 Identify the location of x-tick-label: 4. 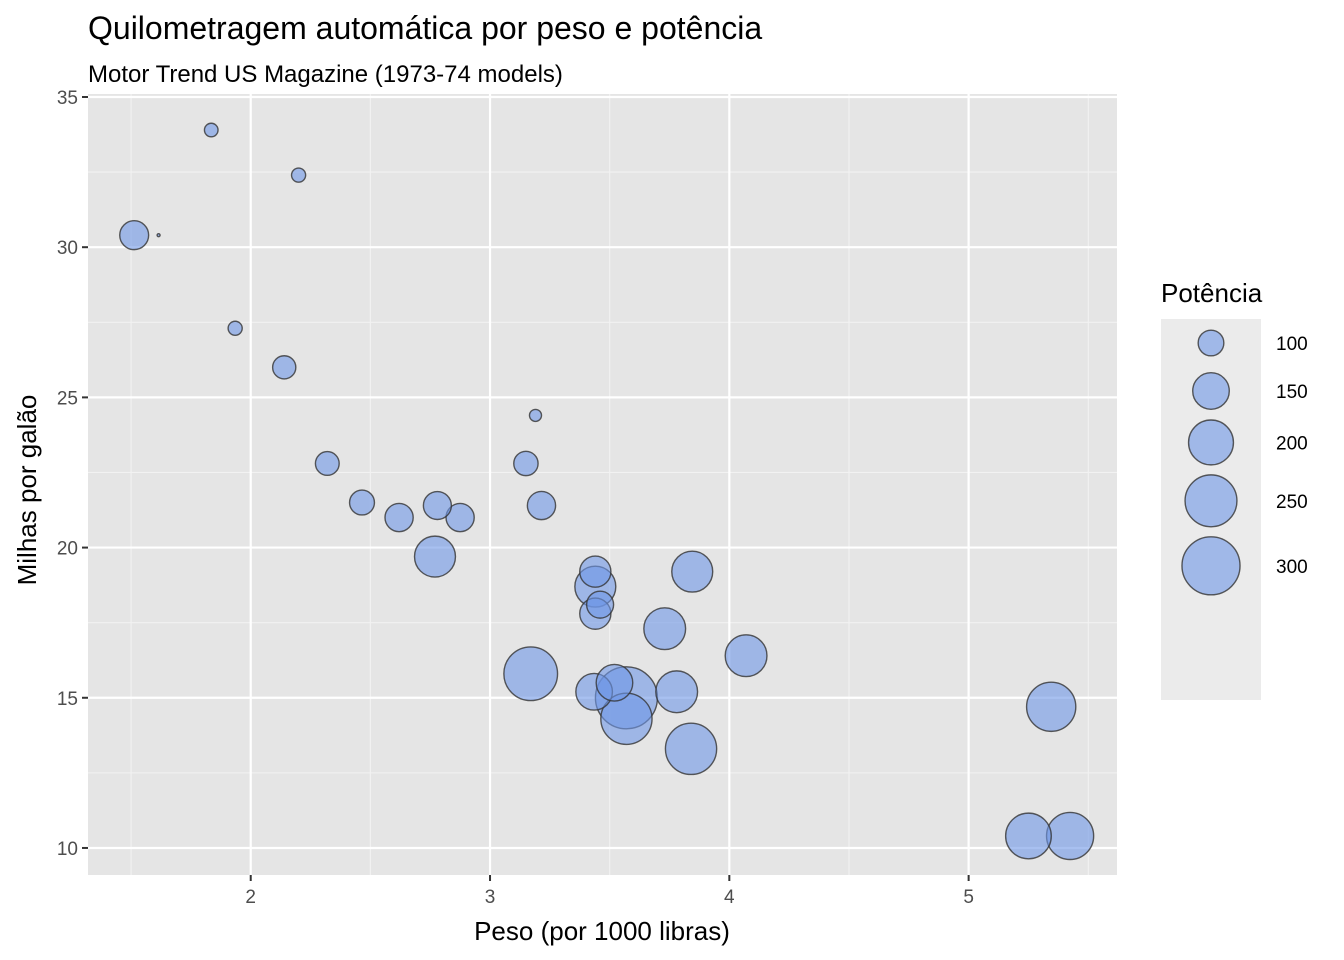
(729, 897).